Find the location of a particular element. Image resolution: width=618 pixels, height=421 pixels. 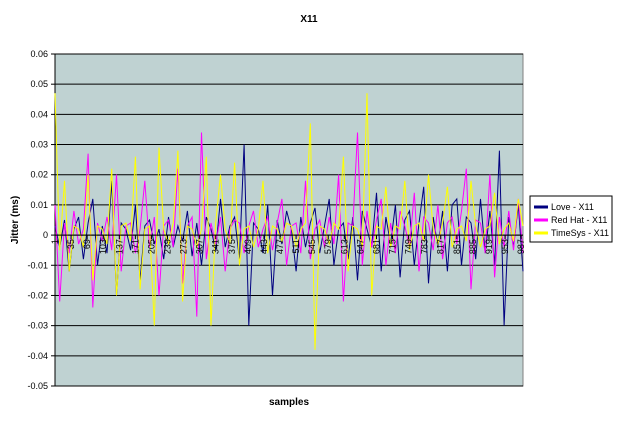

y-tick-label: -0.01 is located at coordinates (37, 265).